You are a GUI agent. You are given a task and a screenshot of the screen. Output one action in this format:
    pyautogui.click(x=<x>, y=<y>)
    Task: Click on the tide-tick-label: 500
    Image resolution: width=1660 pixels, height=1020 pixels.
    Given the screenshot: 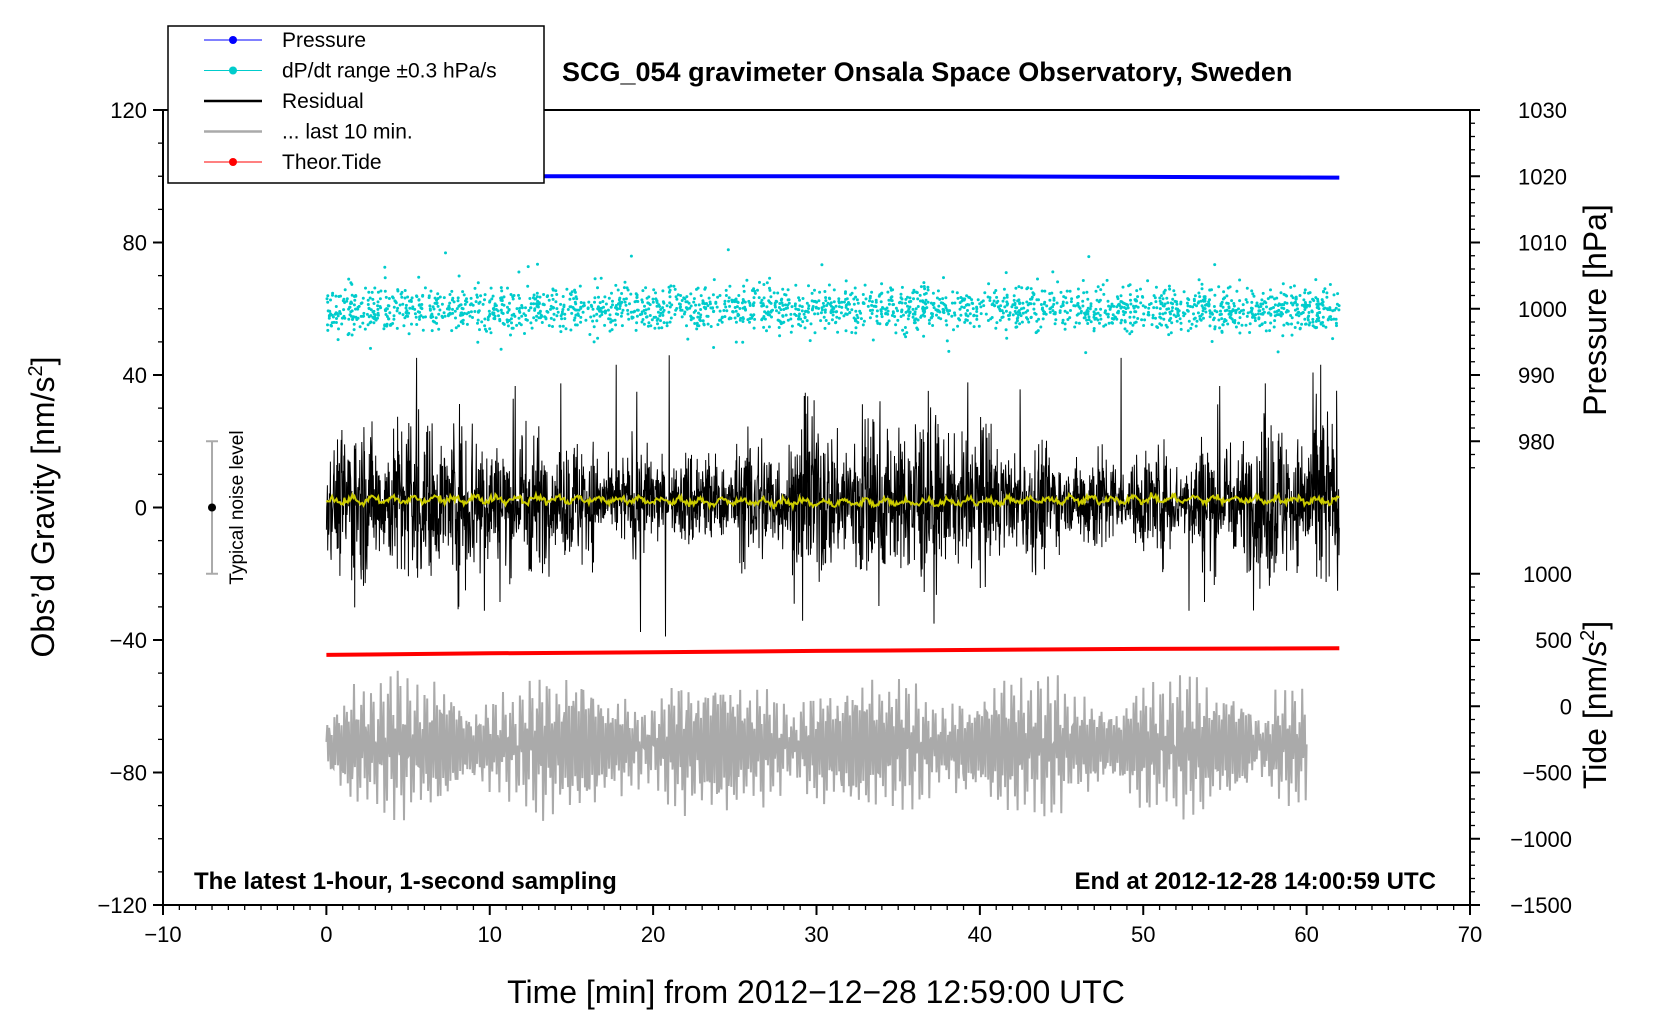 What is the action you would take?
    pyautogui.click(x=1553, y=640)
    